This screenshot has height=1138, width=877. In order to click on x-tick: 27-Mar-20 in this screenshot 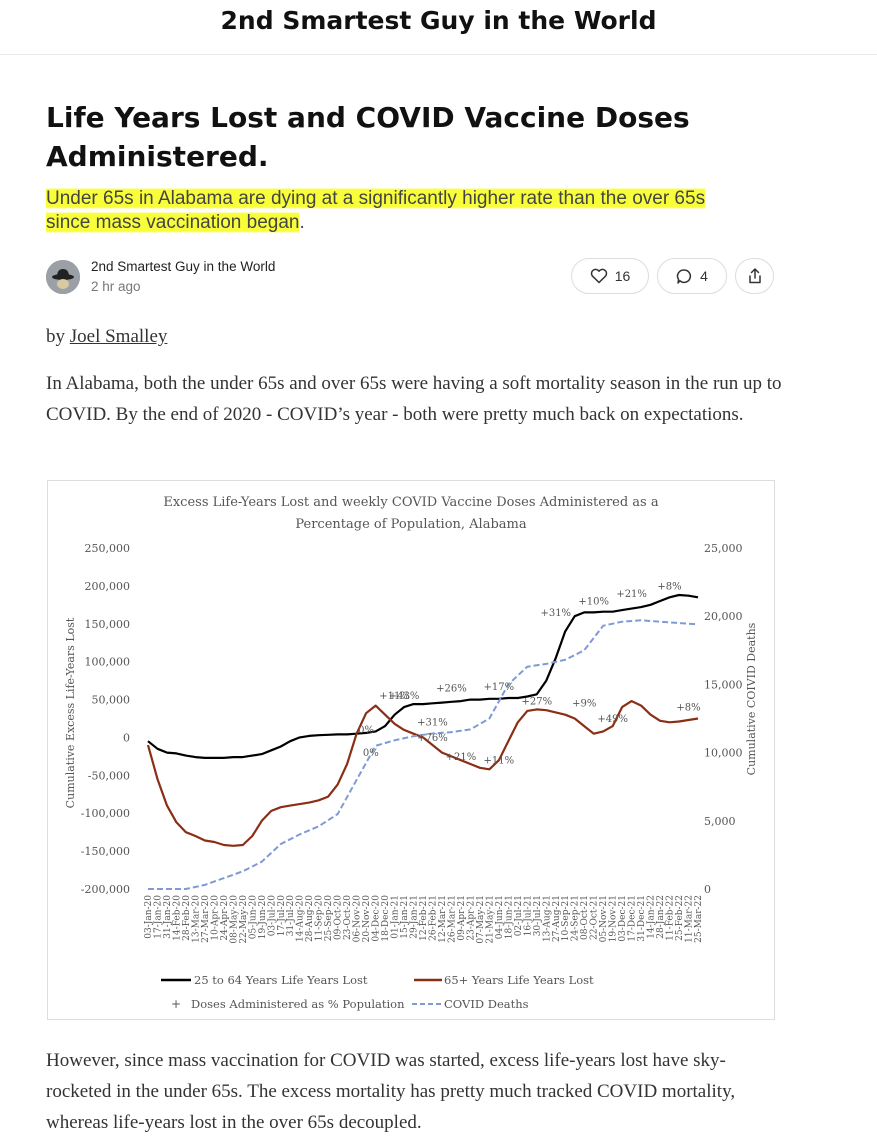, I will do `click(206, 919)`.